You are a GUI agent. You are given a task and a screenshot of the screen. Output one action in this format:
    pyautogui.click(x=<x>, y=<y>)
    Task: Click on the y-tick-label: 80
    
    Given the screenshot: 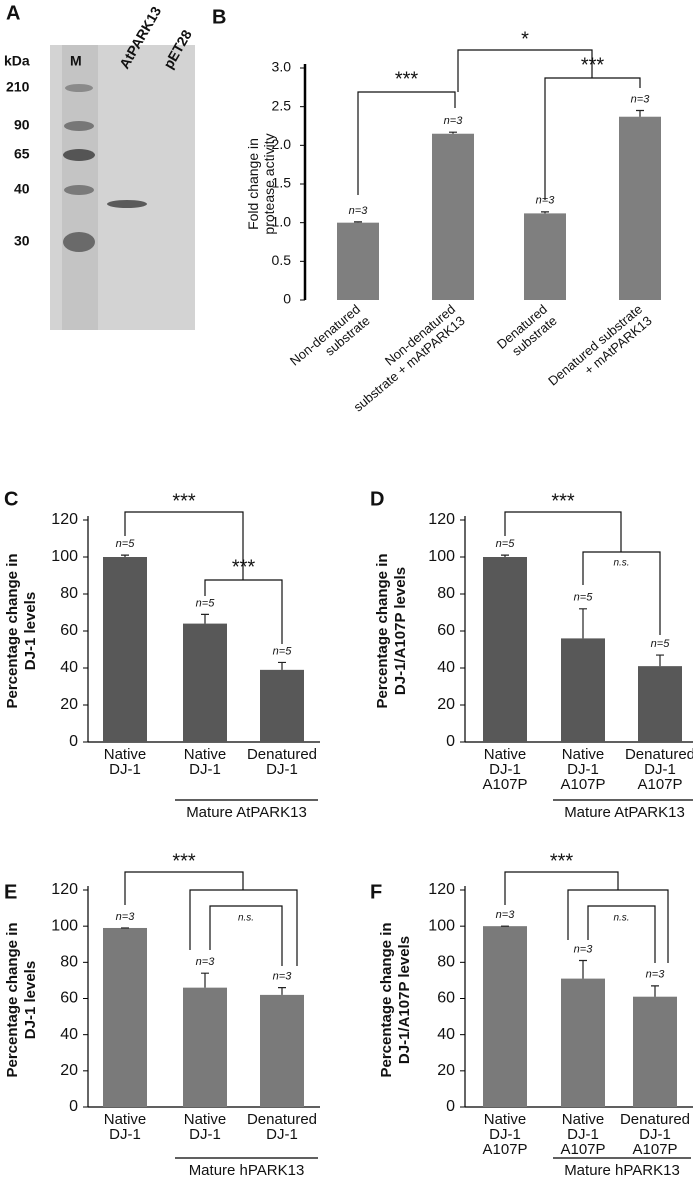 What is the action you would take?
    pyautogui.click(x=446, y=962)
    